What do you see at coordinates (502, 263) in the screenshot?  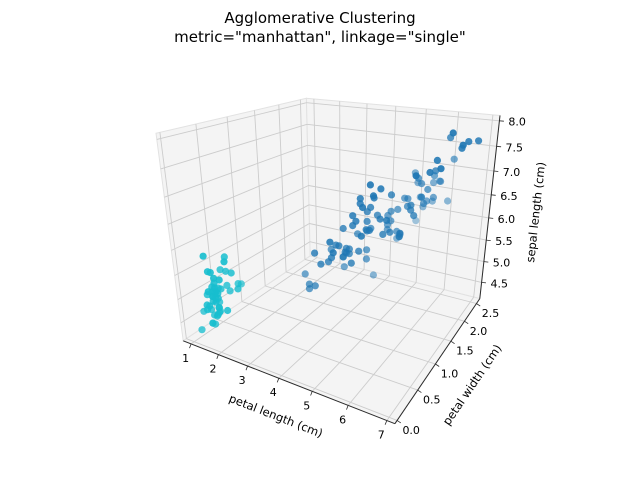 I see `z-tick-label: 5.0` at bounding box center [502, 263].